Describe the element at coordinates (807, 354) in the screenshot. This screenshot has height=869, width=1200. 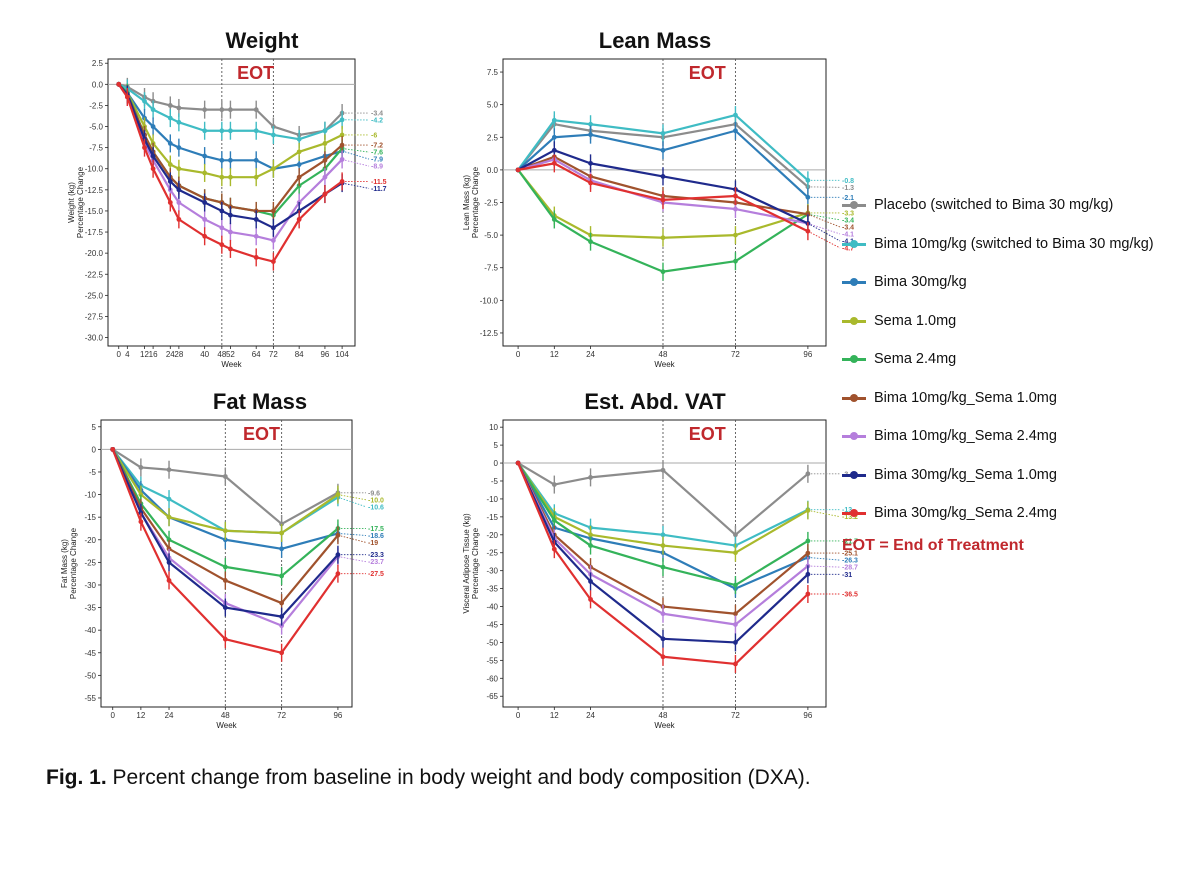
I see `x-tick-label: 96` at that location.